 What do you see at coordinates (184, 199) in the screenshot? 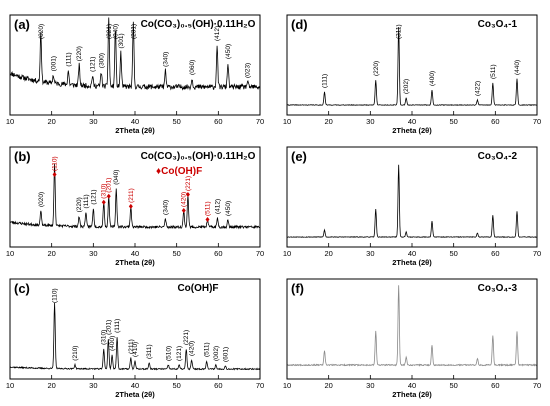
I see `peak-label: (420)` at bounding box center [184, 199].